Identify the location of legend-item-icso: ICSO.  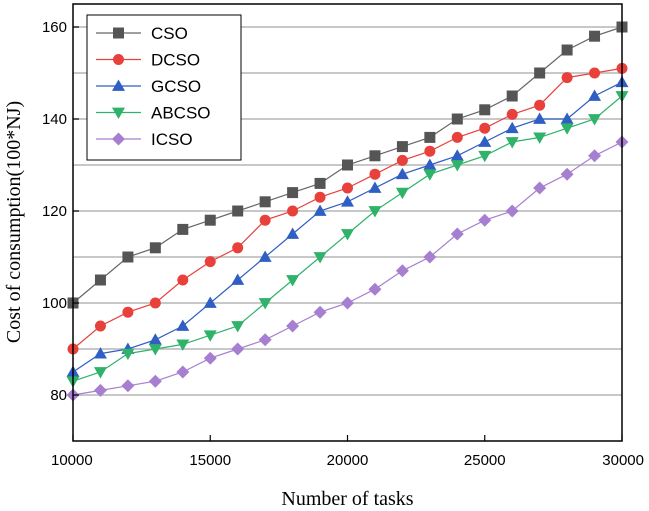
(144, 139).